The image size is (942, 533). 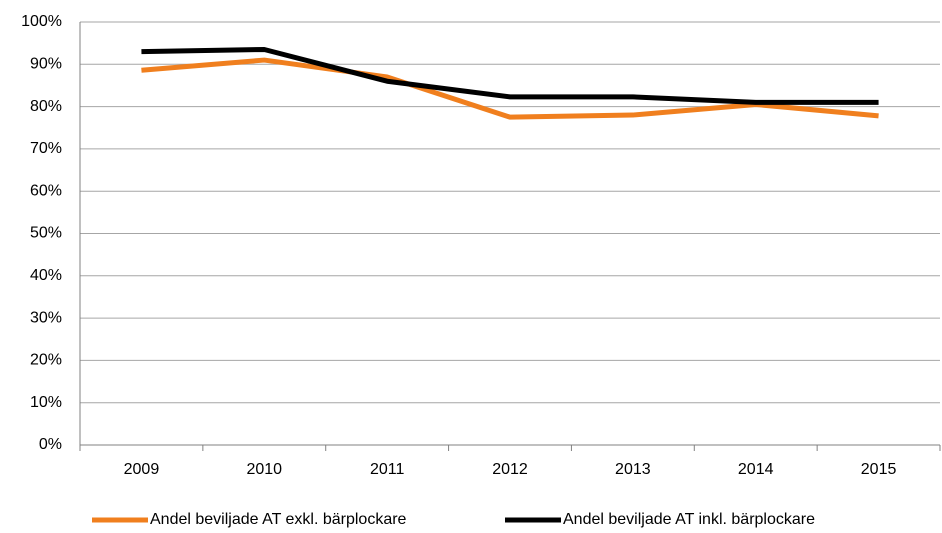 I want to click on x-tick-label: 2009, so click(x=142, y=469).